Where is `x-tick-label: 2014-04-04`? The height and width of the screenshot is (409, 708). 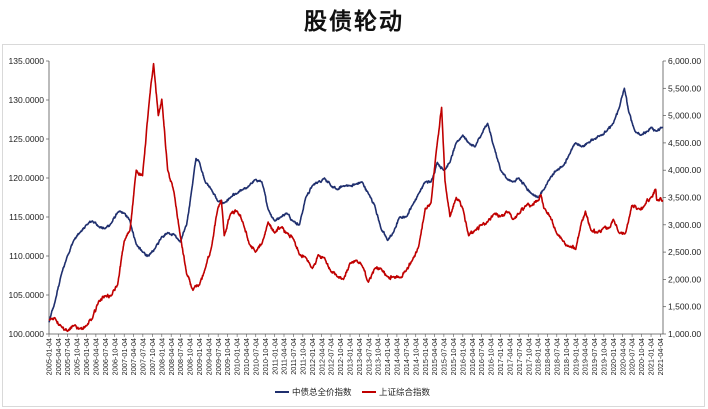
x-tick-label: 2014-04-04 is located at coordinates (396, 356).